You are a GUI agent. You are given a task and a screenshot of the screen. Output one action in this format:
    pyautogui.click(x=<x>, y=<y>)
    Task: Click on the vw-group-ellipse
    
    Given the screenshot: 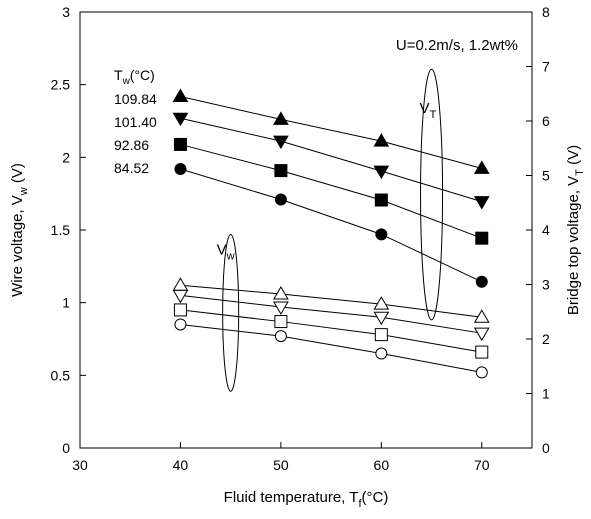 What is the action you would take?
    pyautogui.click(x=231, y=312)
    